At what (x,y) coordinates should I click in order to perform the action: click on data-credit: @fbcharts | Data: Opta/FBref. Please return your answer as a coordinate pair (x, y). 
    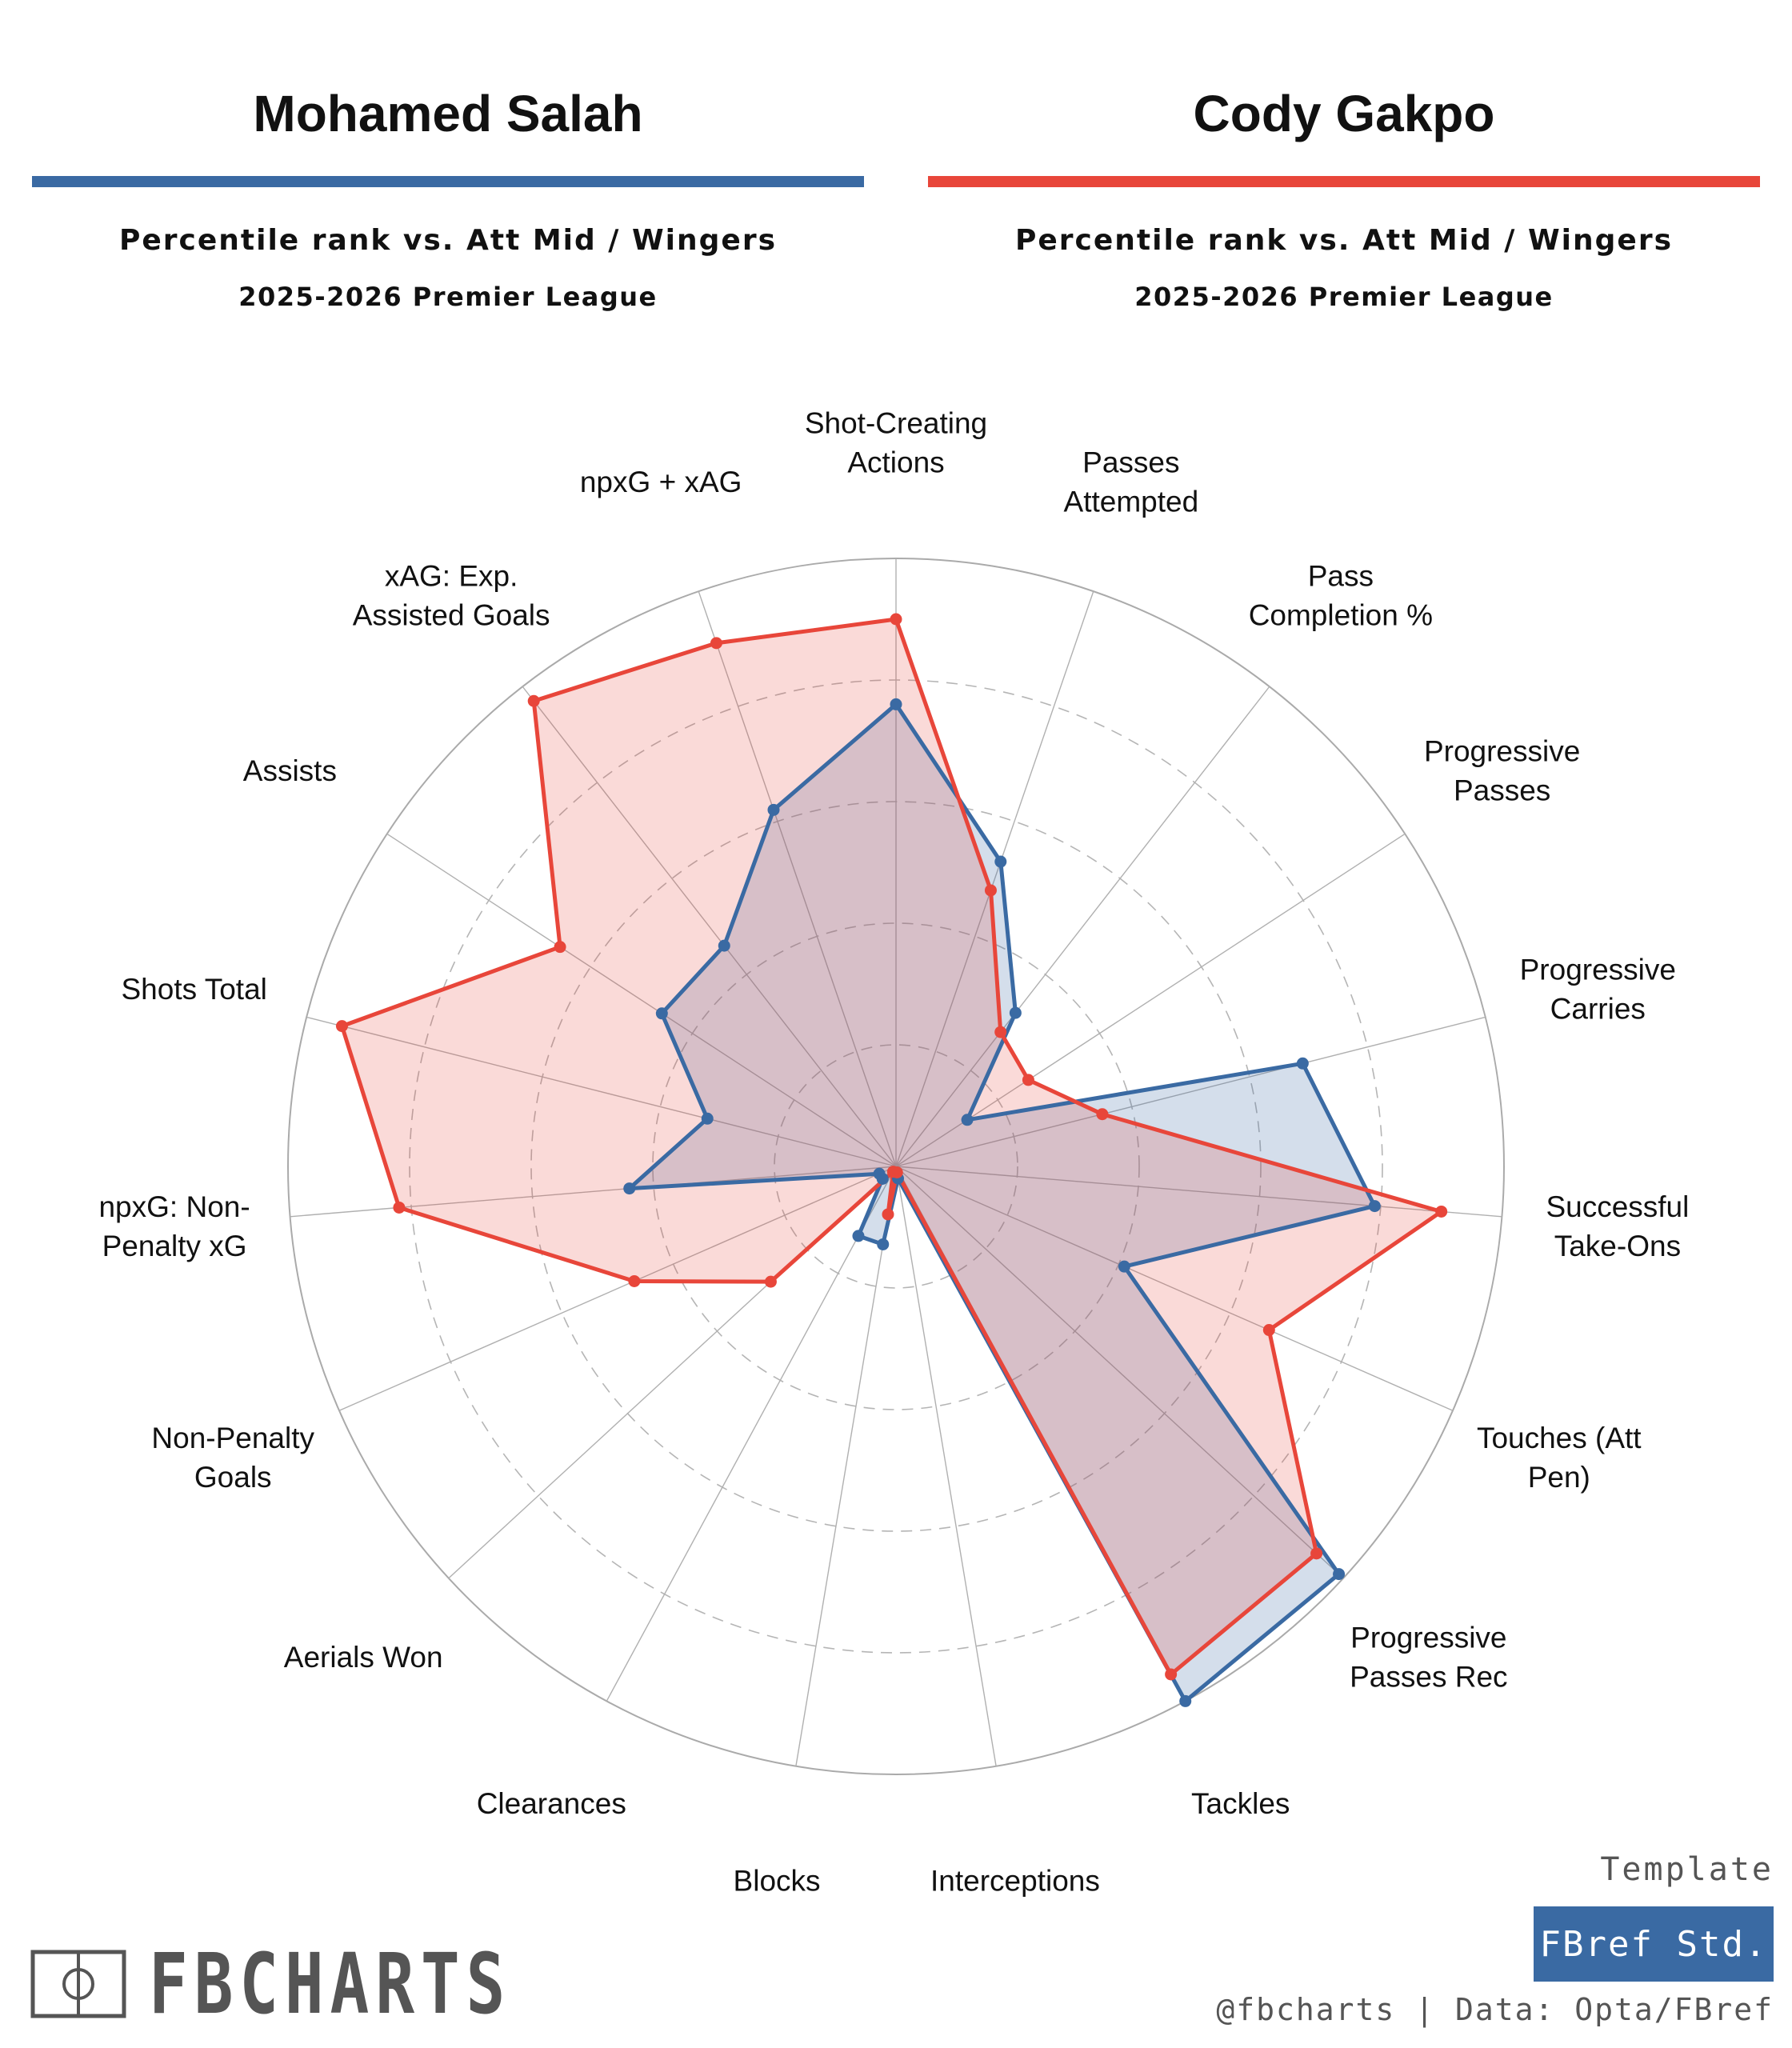
    Looking at the image, I should click on (1495, 2009).